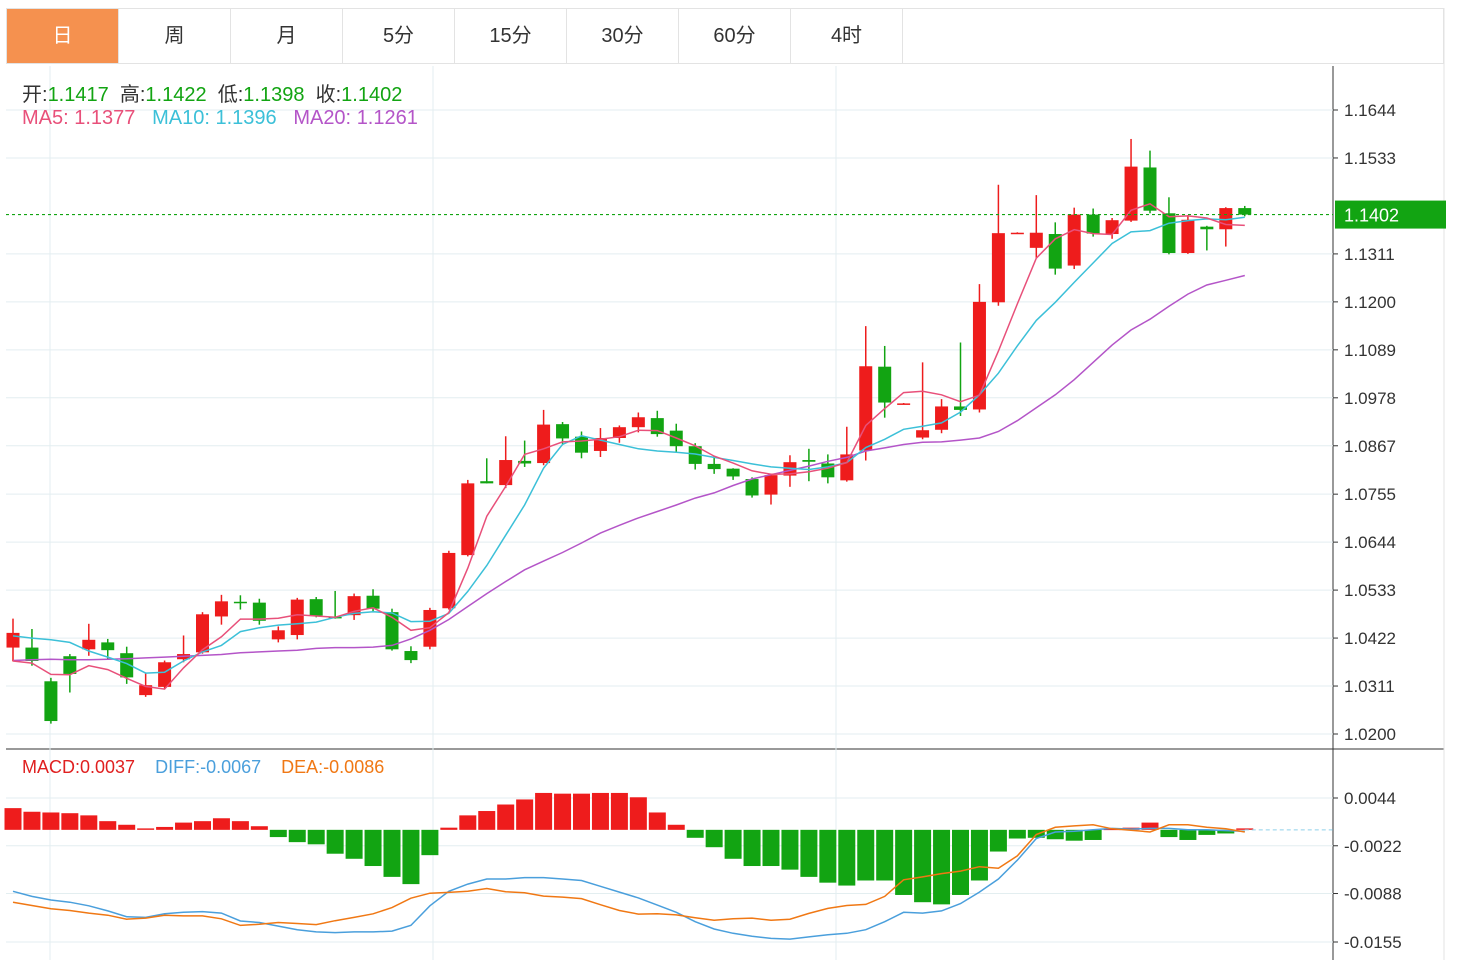 This screenshot has height=963, width=1461. I want to click on price-tick-label: 1.0200, so click(1370, 734).